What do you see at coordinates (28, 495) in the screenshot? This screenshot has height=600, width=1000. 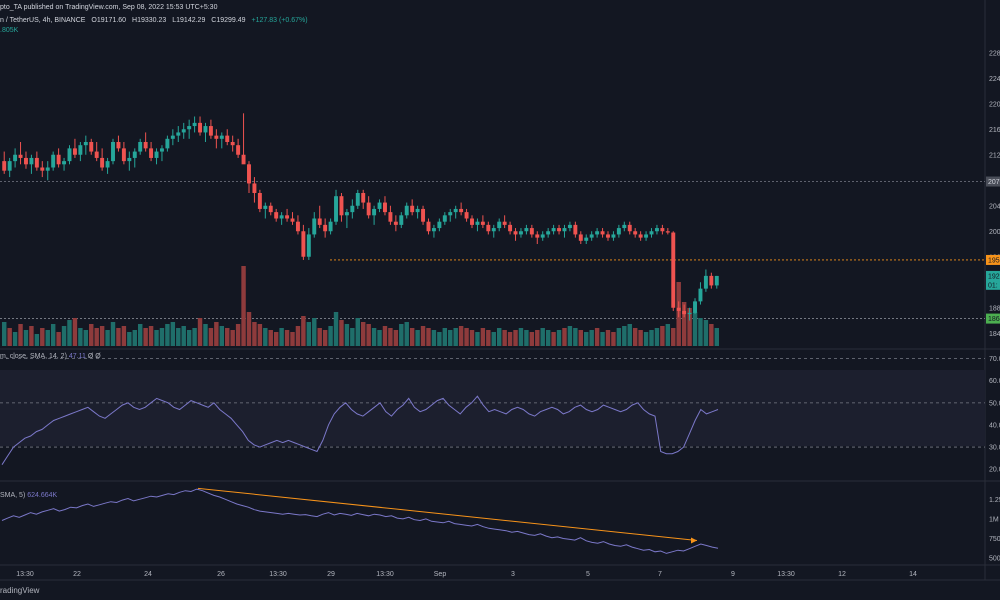 I see `obv-legend: SMA, 5) 624.664K` at bounding box center [28, 495].